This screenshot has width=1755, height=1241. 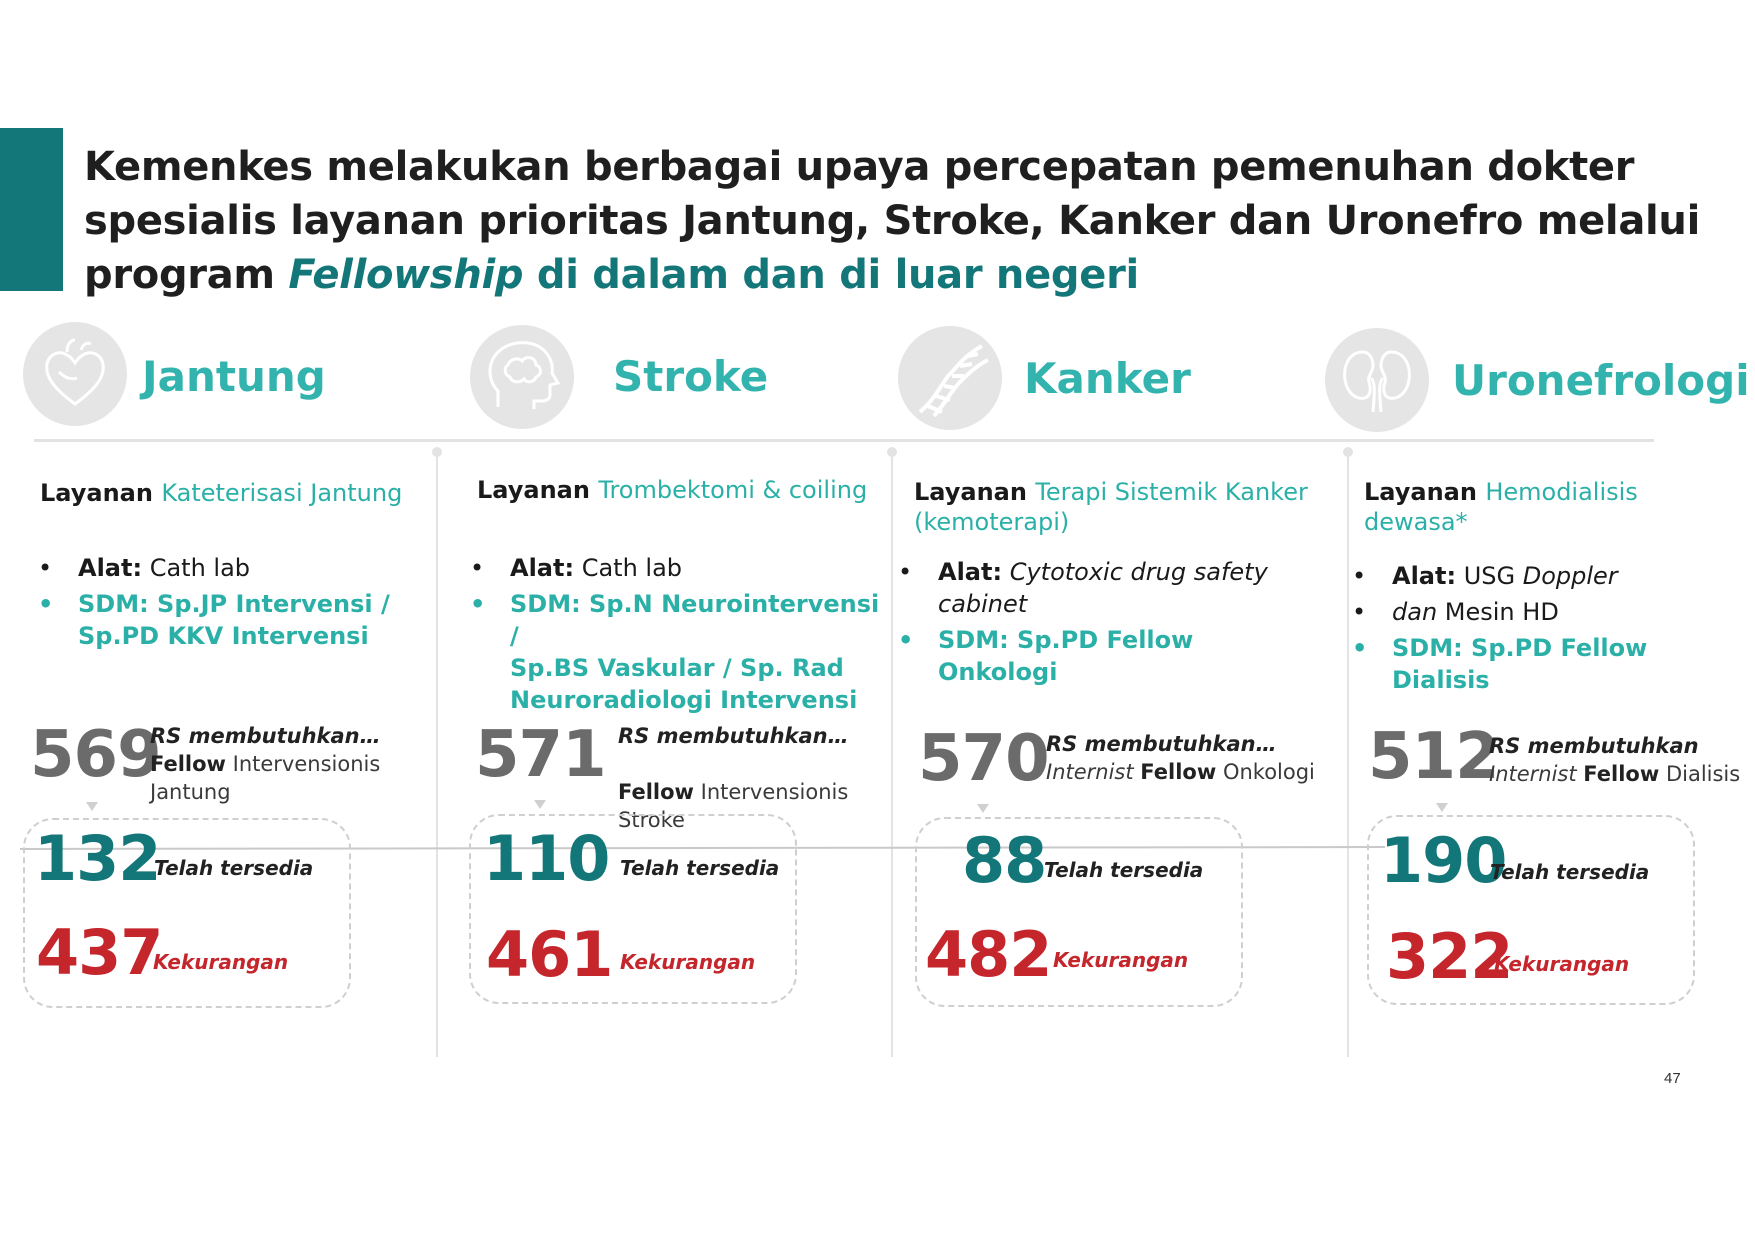 What do you see at coordinates (1615, 760) in the screenshot?
I see `need-description: RS membutuhkan Internist Fellow Dialisis` at bounding box center [1615, 760].